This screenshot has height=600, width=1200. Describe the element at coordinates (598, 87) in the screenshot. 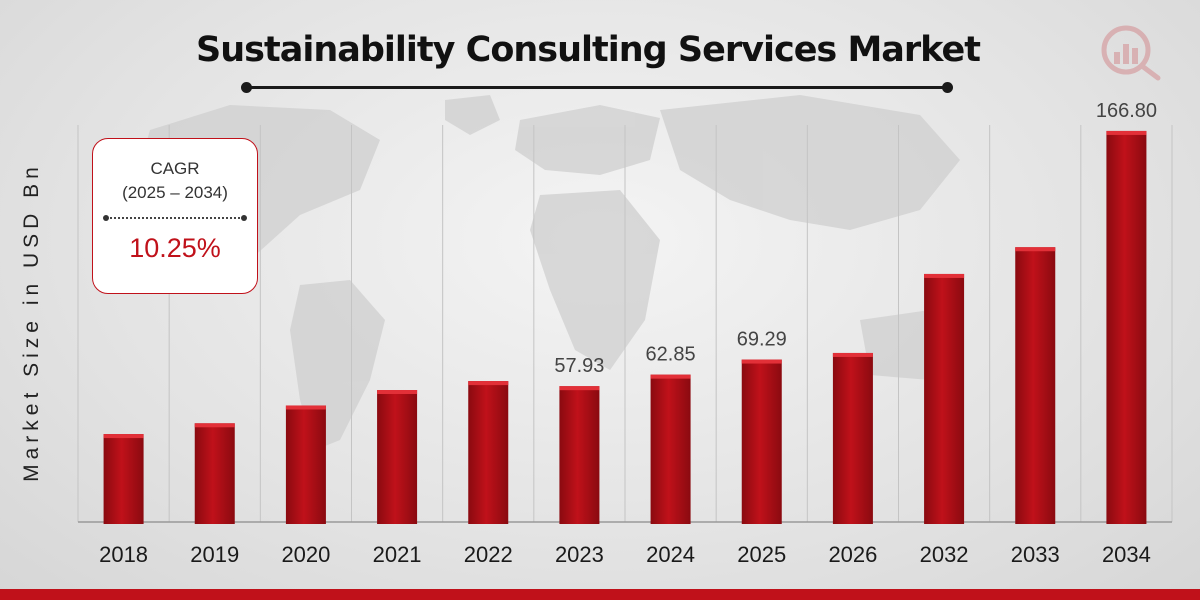

I see `title-underline` at that location.